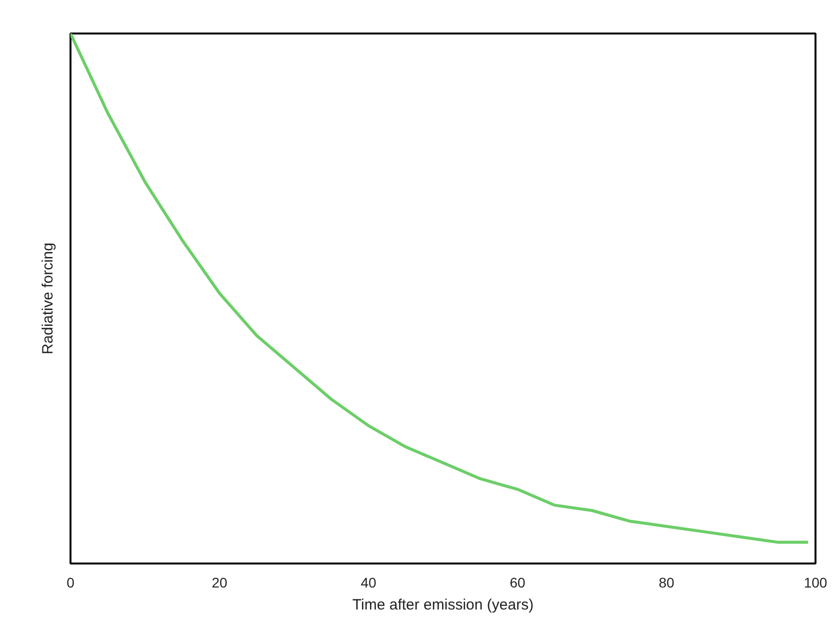 This screenshot has width=839, height=627. I want to click on y-axis-title: Radiative forcing, so click(48, 298).